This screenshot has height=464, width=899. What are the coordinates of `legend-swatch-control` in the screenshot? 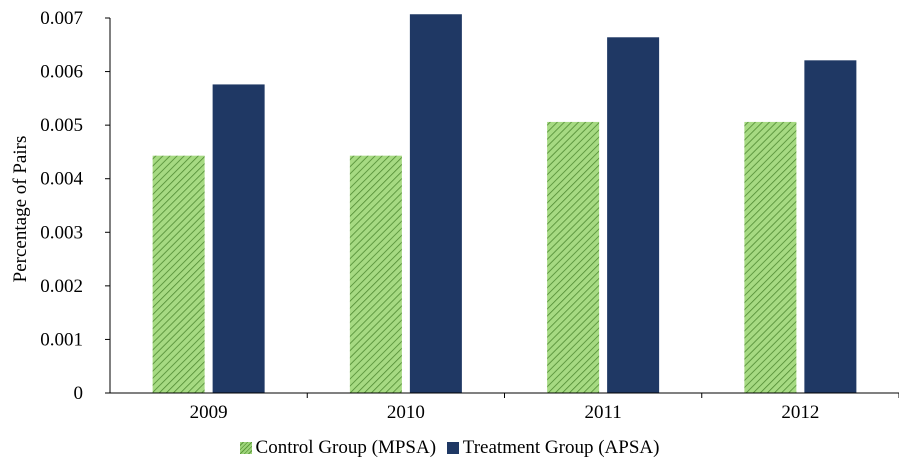 It's located at (245, 448).